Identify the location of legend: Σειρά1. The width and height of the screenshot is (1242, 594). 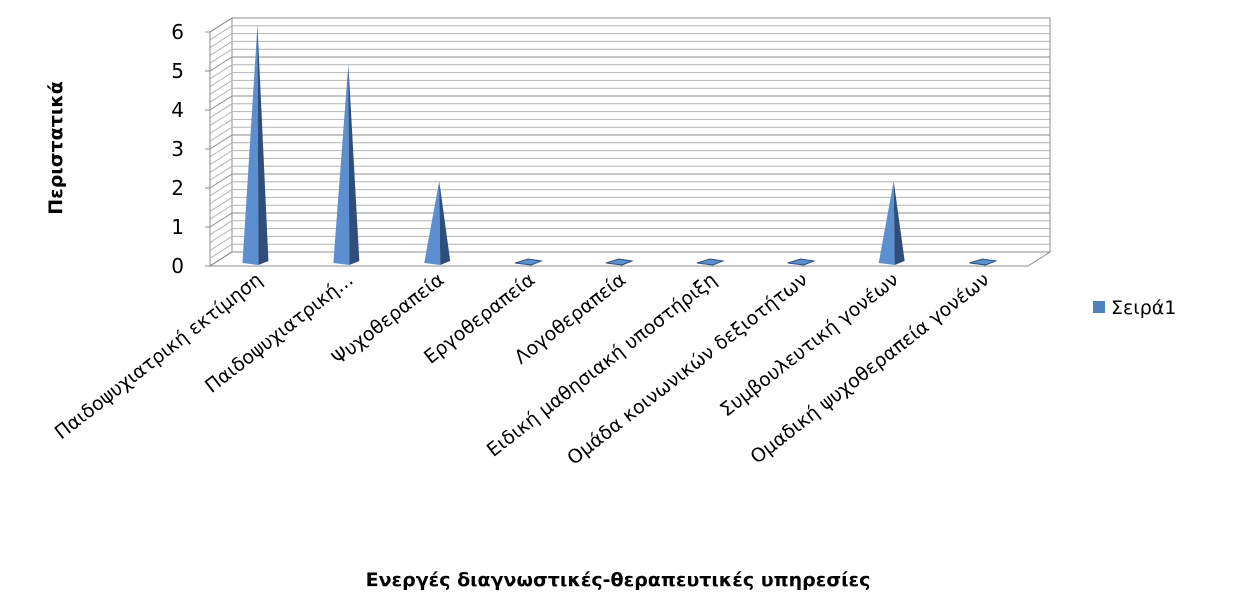
(1134, 308).